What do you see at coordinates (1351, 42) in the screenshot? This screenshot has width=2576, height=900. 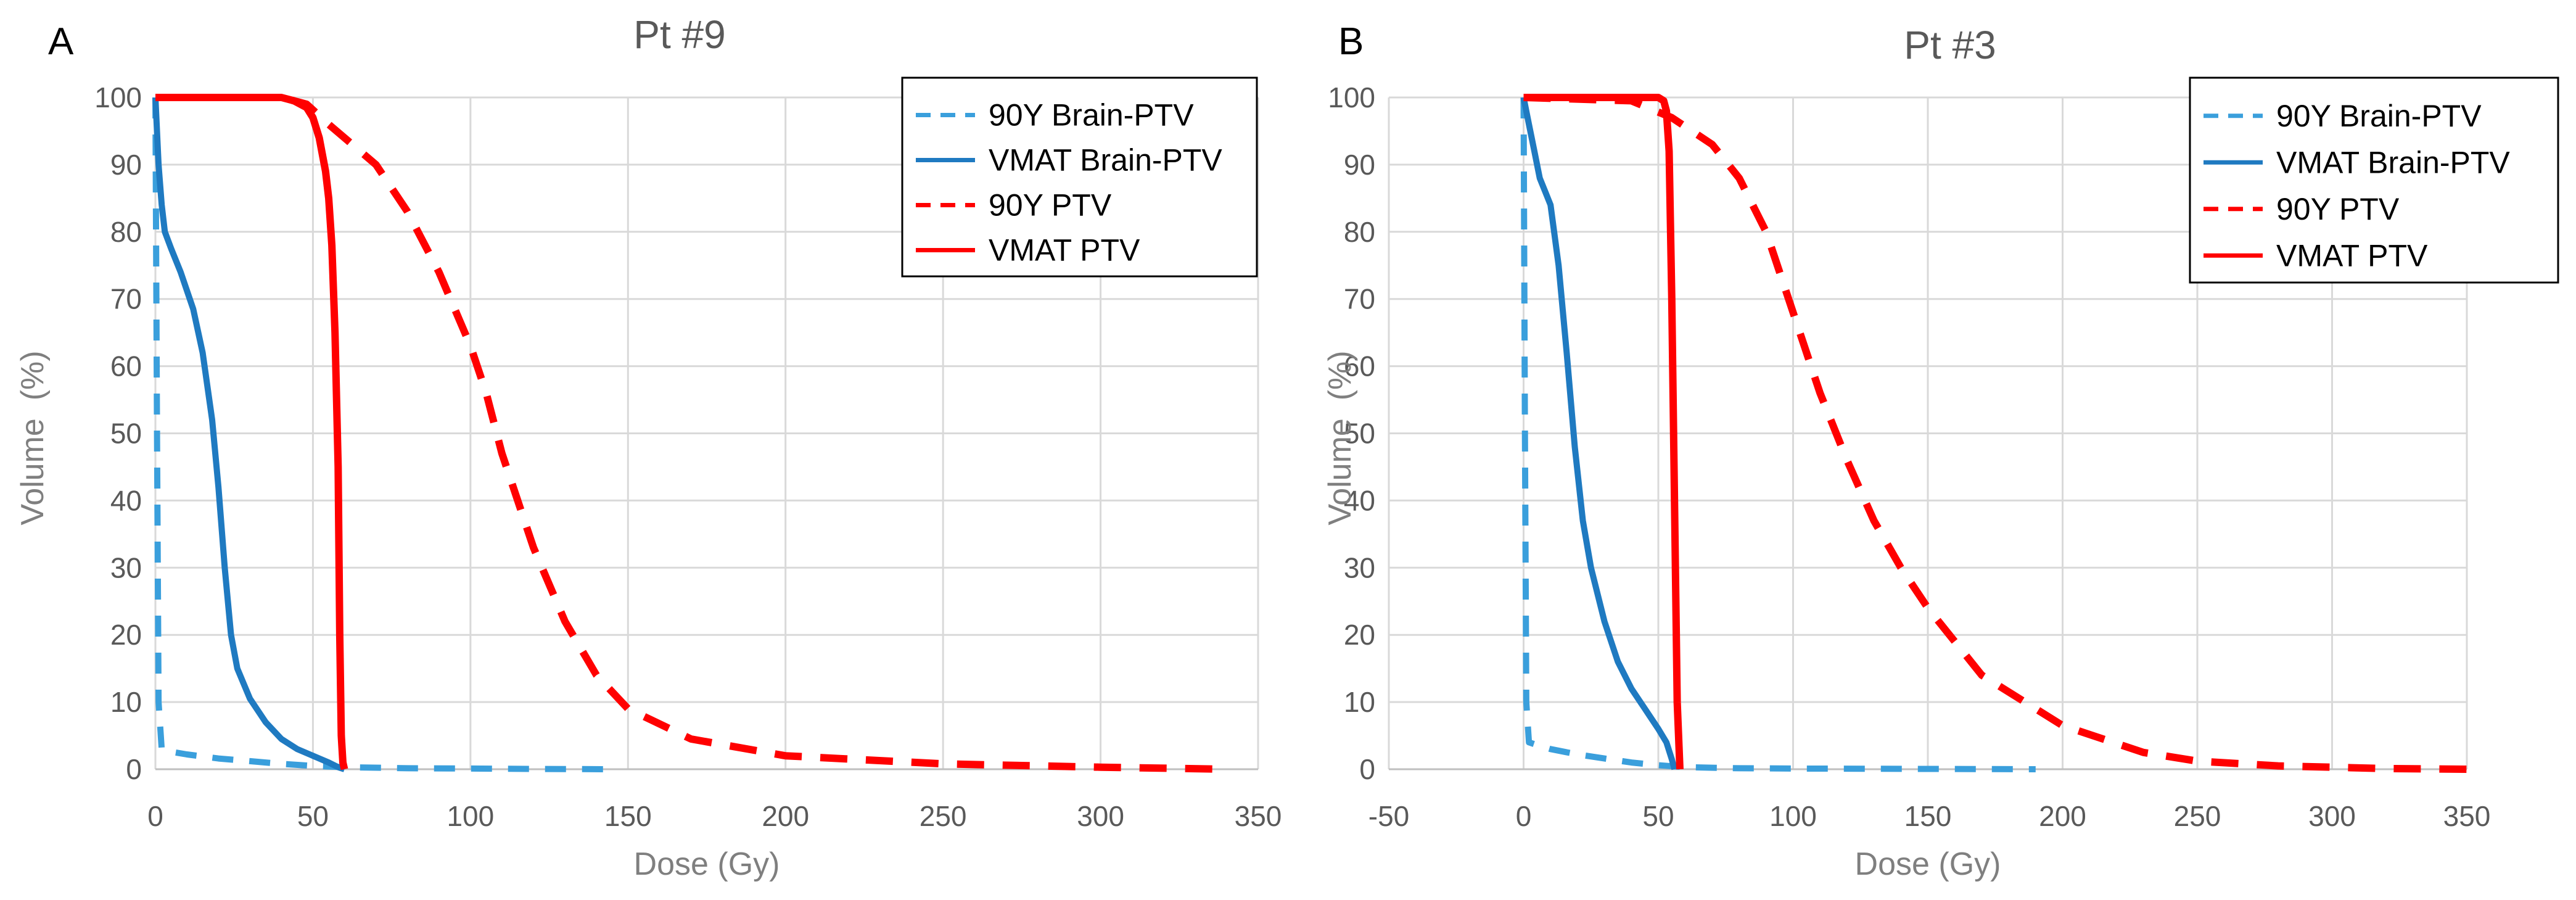 I see `panel-label: B` at bounding box center [1351, 42].